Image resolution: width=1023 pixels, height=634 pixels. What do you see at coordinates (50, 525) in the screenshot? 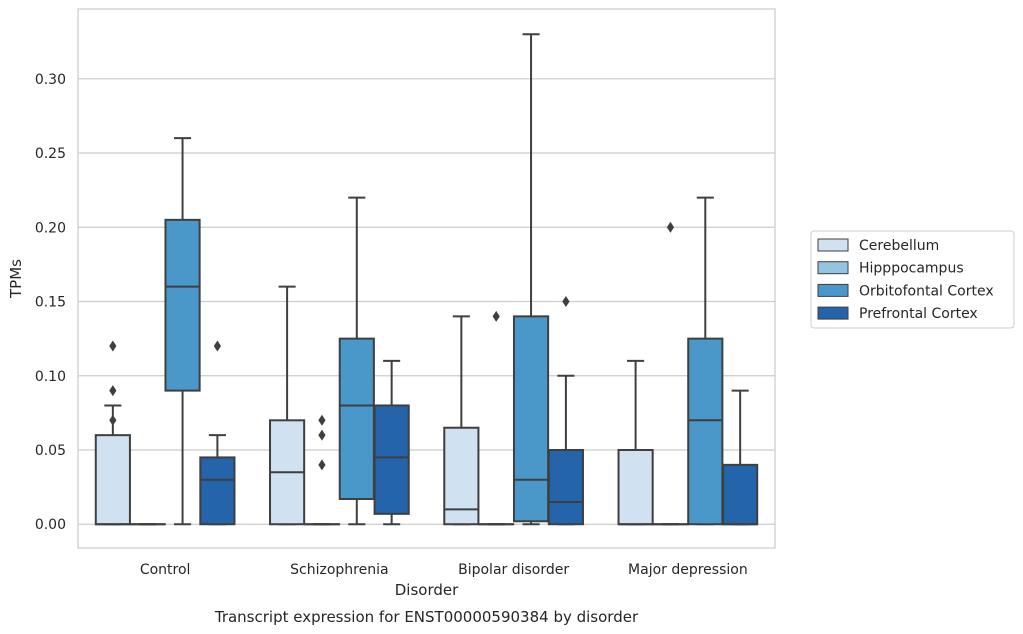
I see `y-tick-label: 0.00` at bounding box center [50, 525].